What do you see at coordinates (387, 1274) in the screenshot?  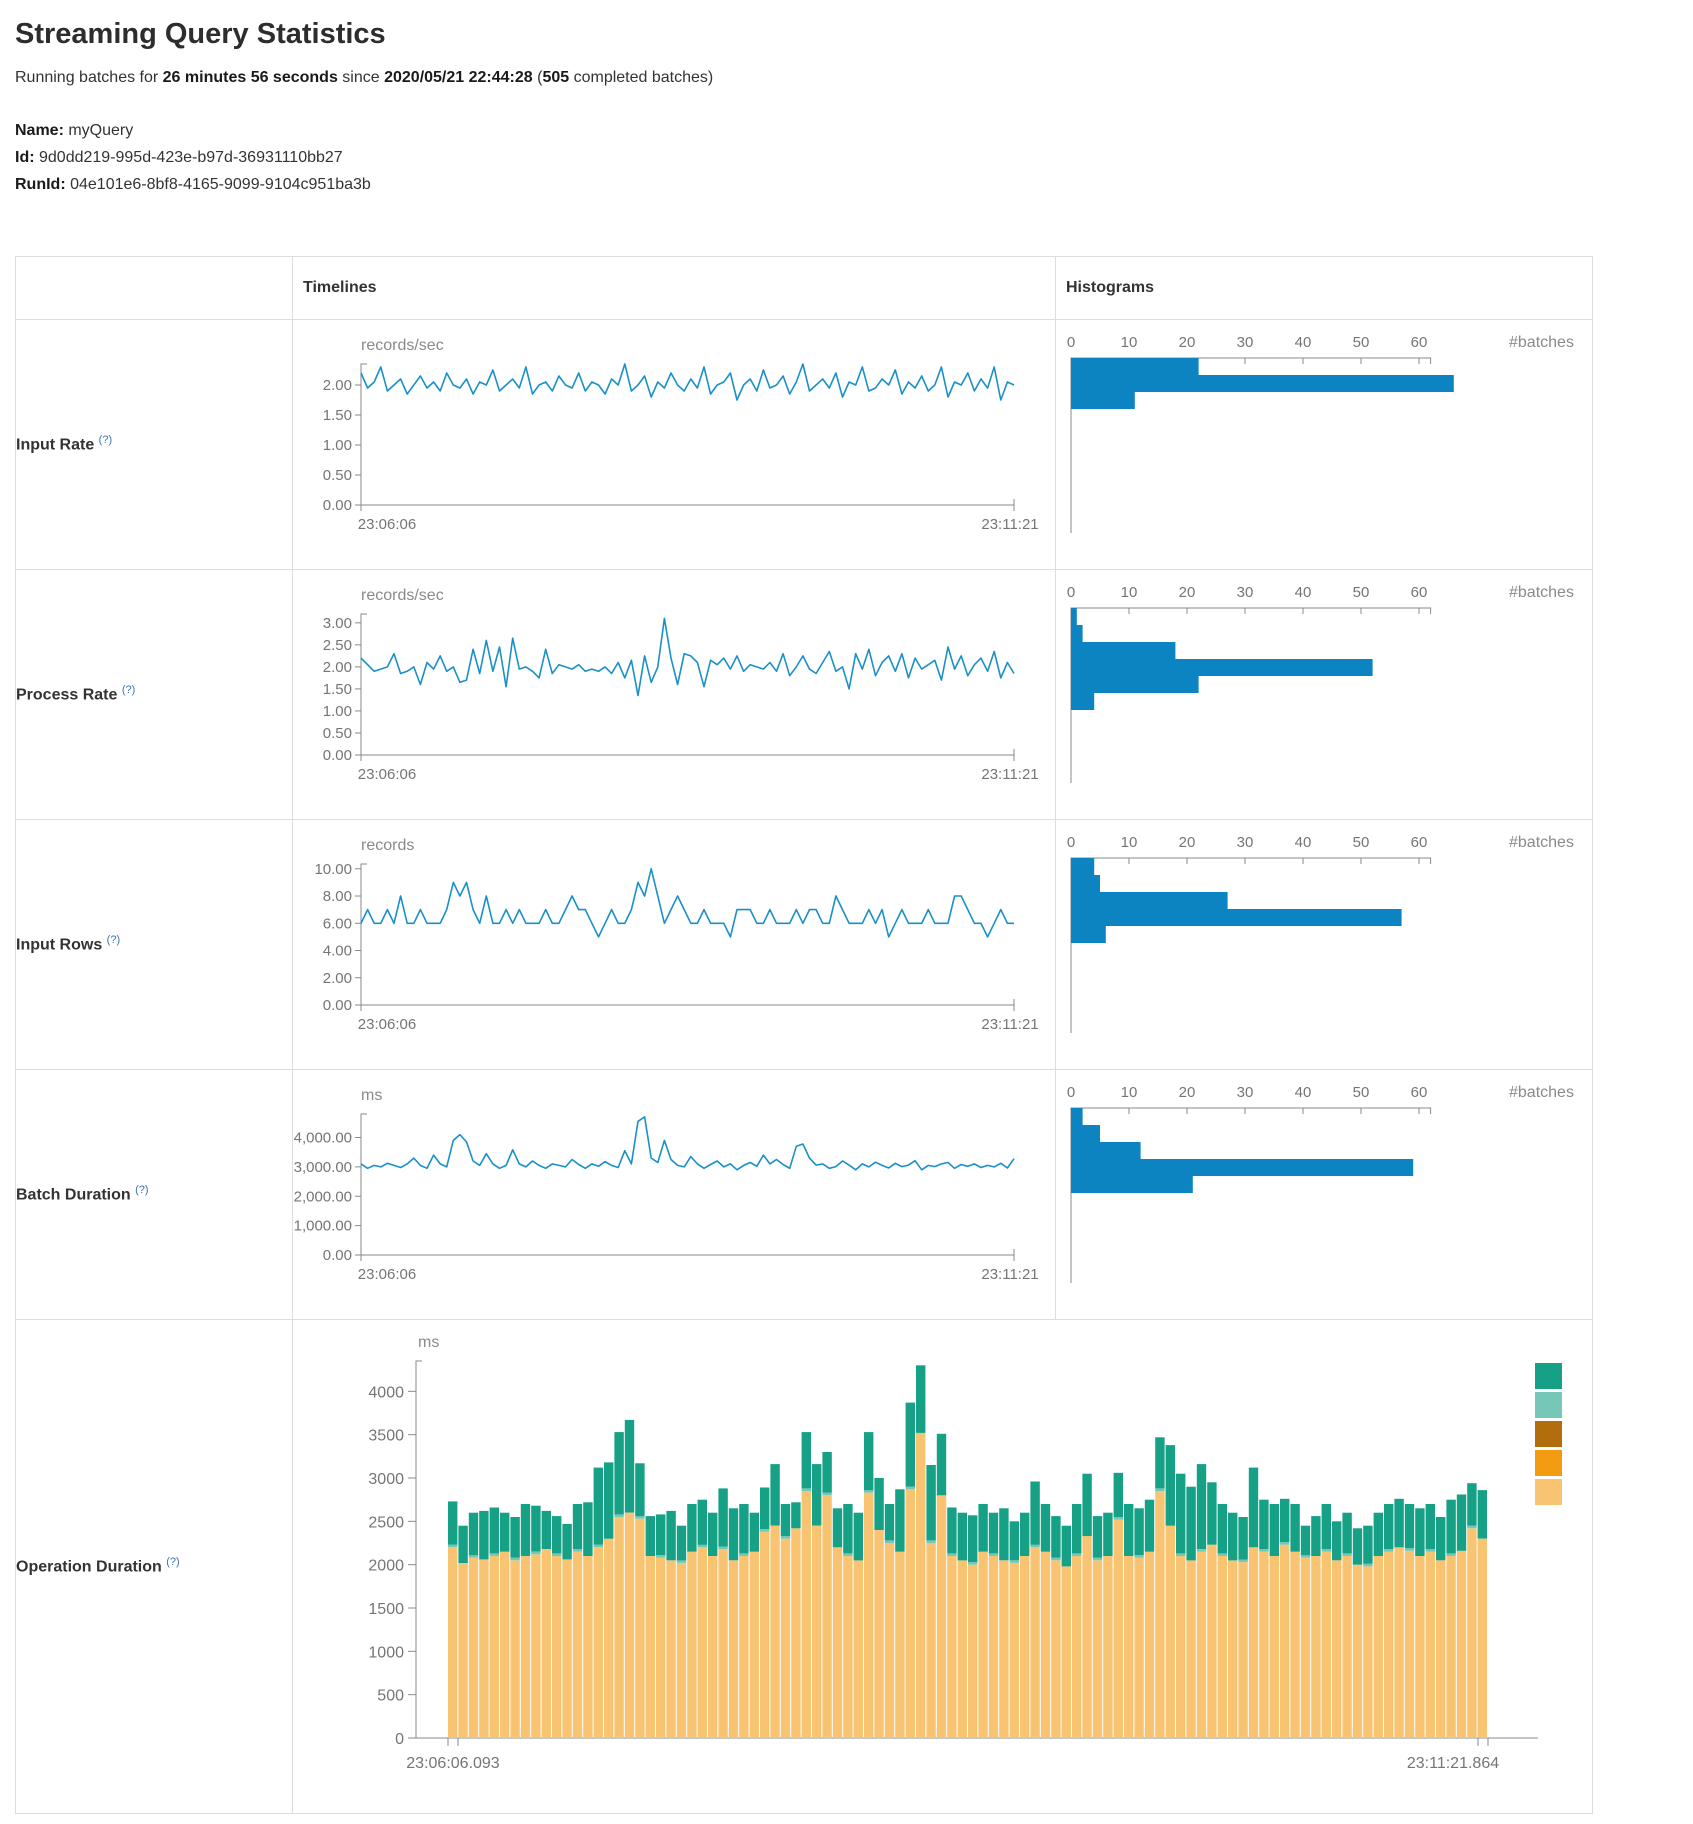 I see `svg-text: 23:06:06` at bounding box center [387, 1274].